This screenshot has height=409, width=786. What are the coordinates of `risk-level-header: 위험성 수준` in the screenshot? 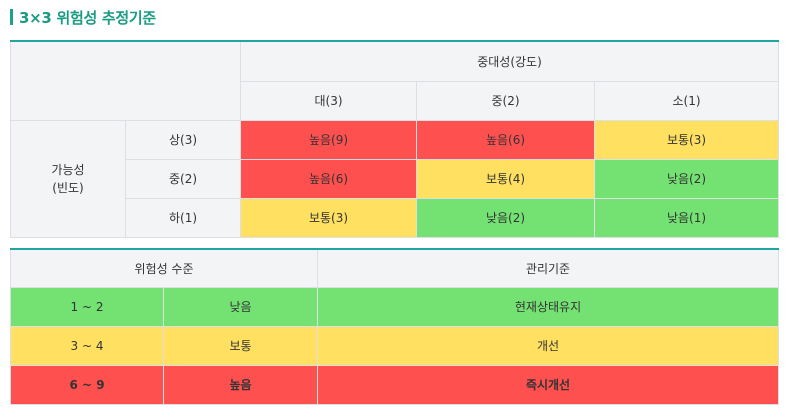 It's located at (164, 268).